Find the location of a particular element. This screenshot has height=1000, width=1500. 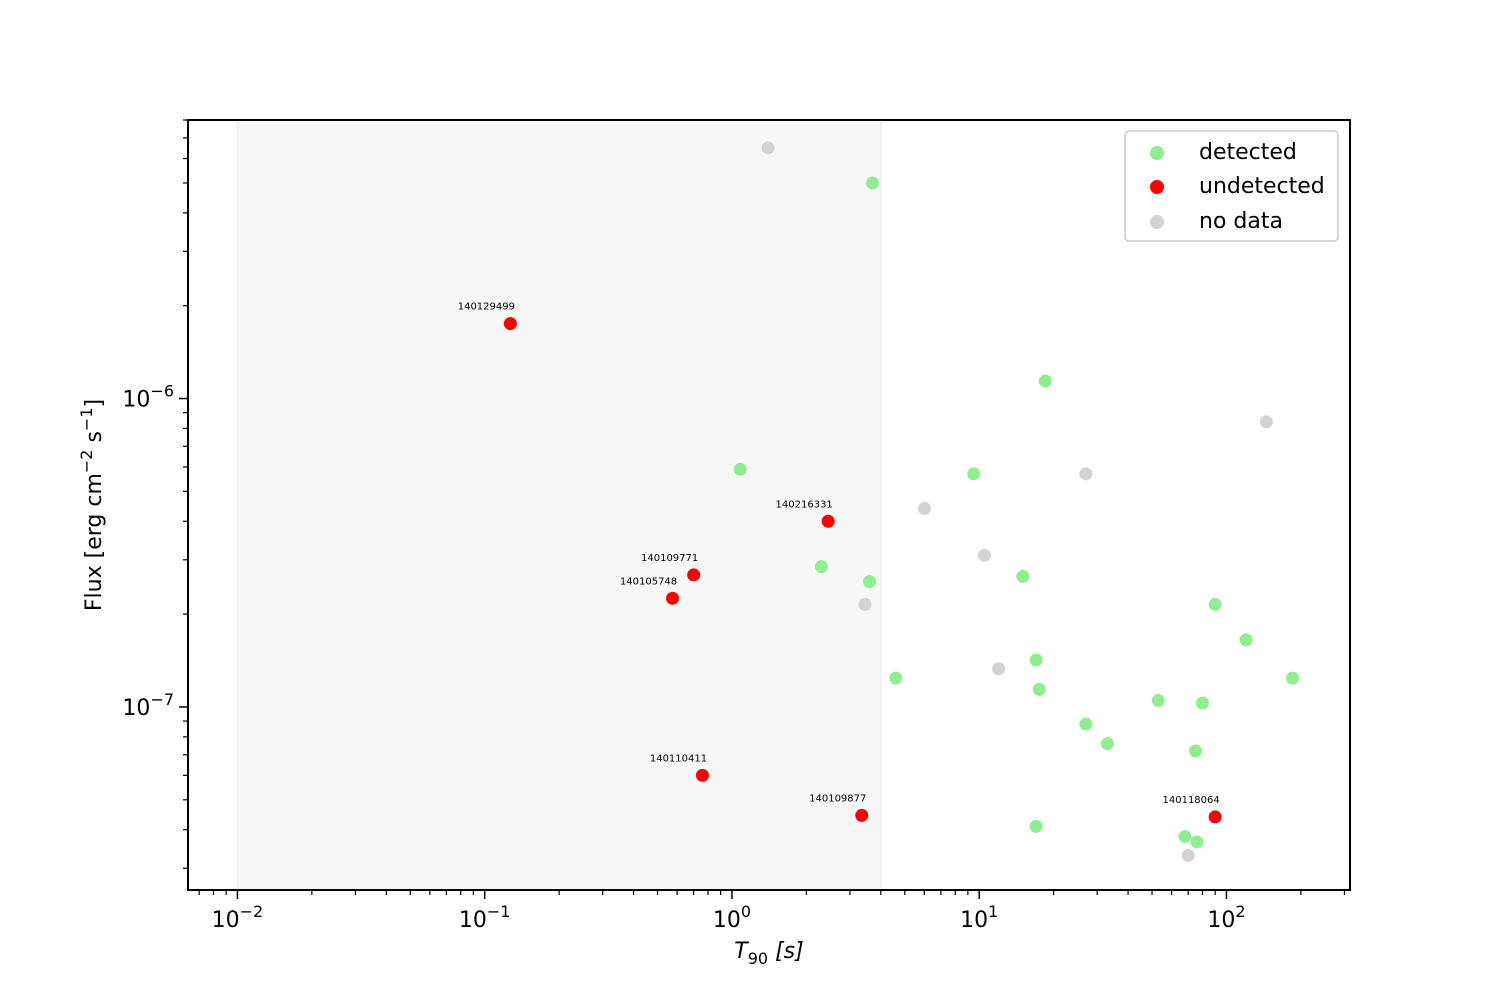

legend-label-undetected: undetected is located at coordinates (1262, 186).